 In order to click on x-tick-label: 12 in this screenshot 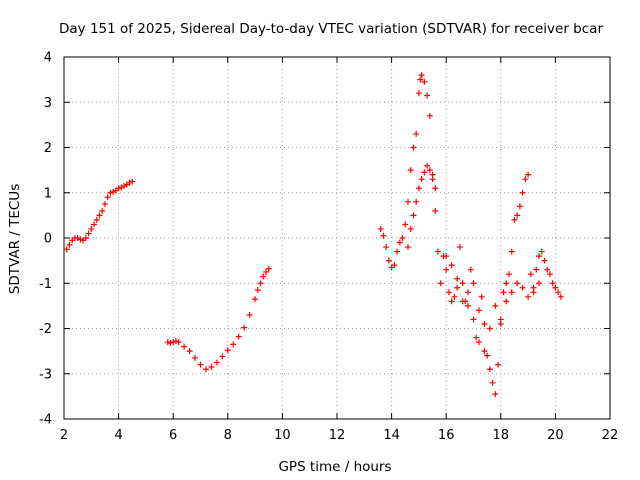, I will do `click(337, 435)`.